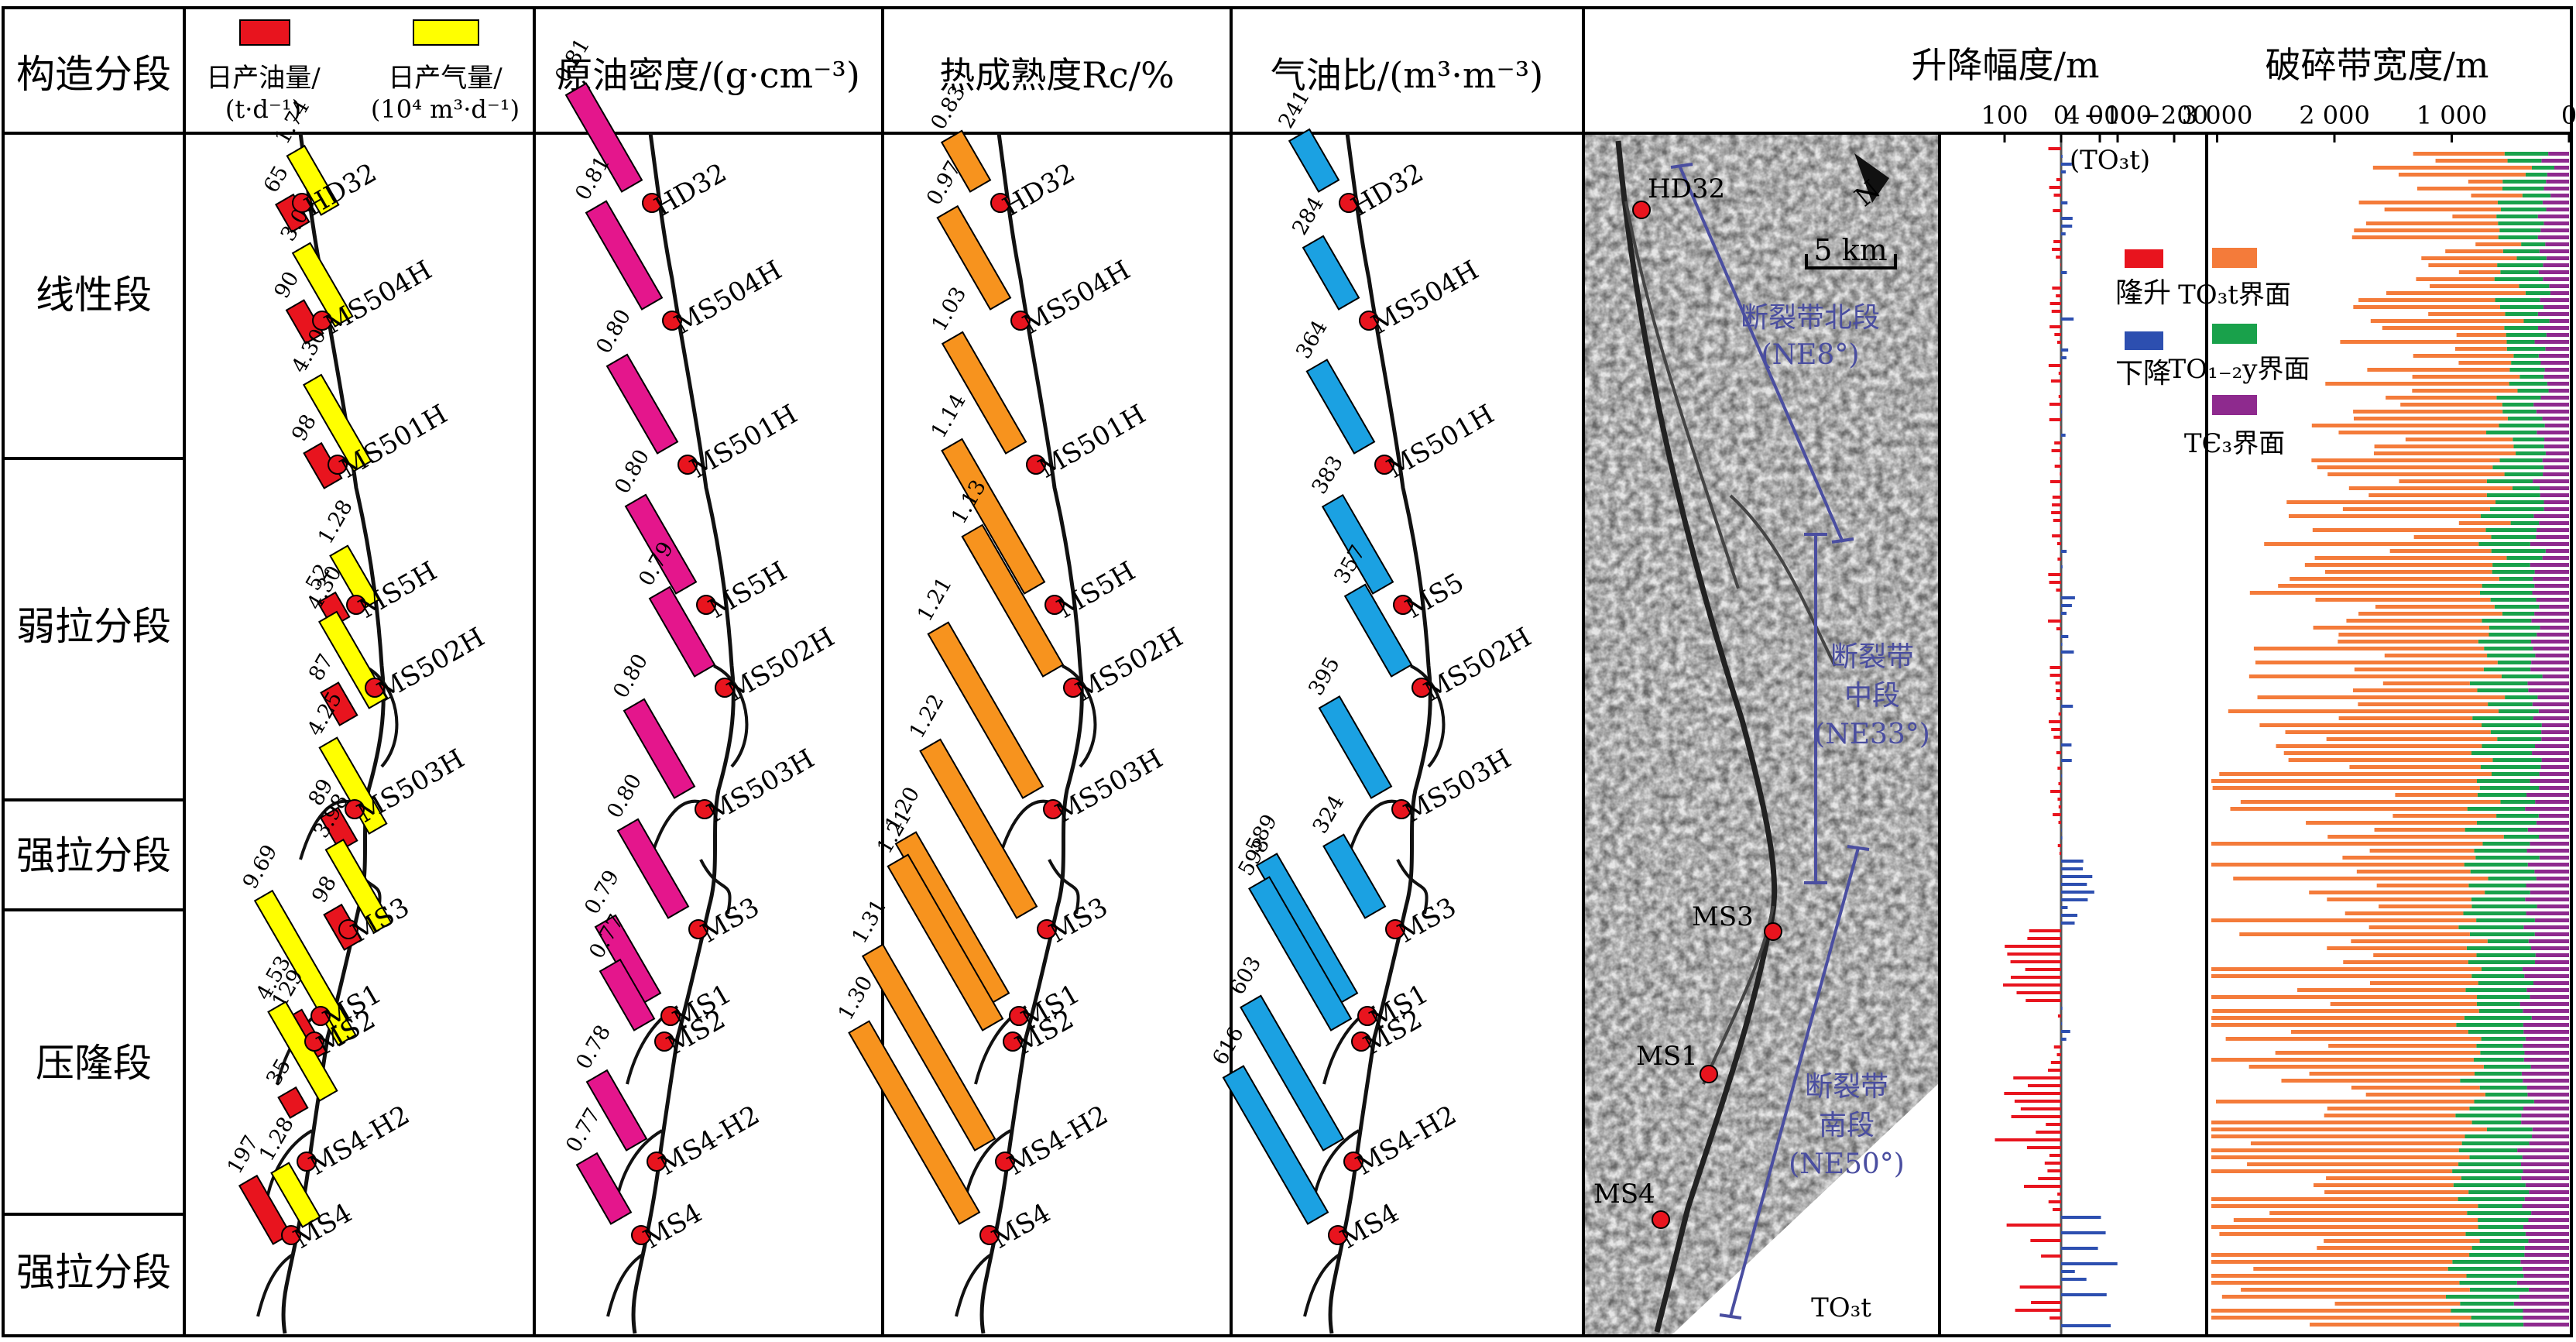 Image resolution: width=2576 pixels, height=1342 pixels. I want to click on bar-value-label: 1.30, so click(856, 998).